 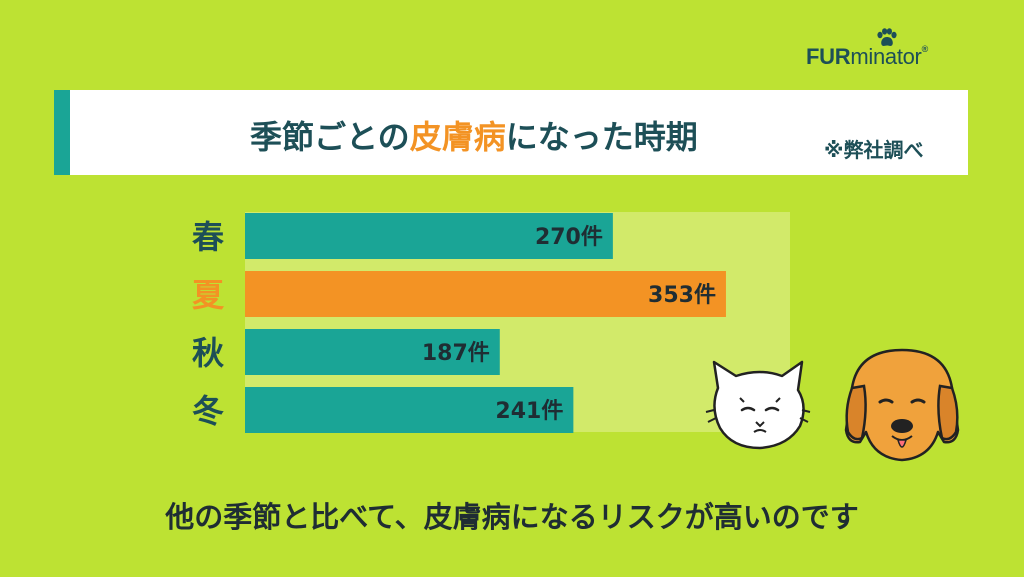 What do you see at coordinates (867, 56) in the screenshot?
I see `logo-text: FURminator®` at bounding box center [867, 56].